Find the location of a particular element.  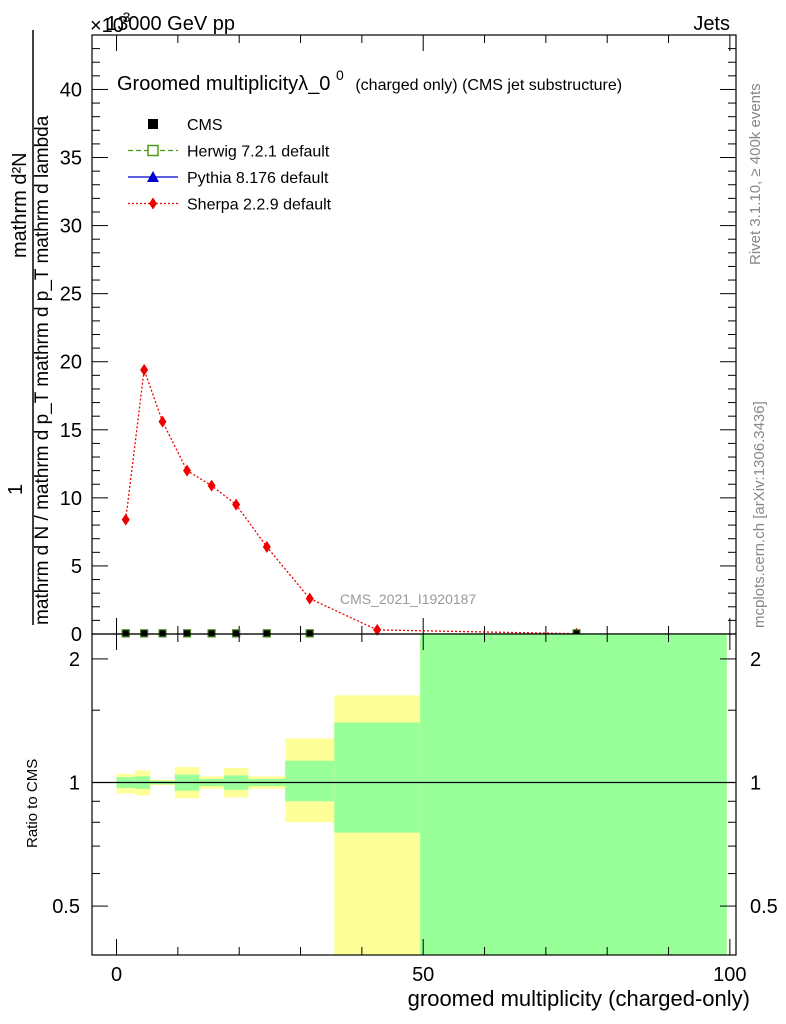

ratio-y-label: Ratio to CMS is located at coordinates (32, 803).